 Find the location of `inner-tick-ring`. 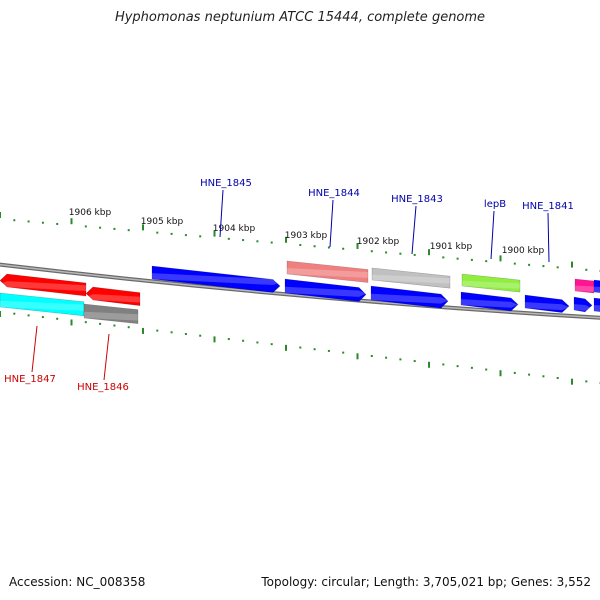

inner-tick-ring is located at coordinates (300, 348).